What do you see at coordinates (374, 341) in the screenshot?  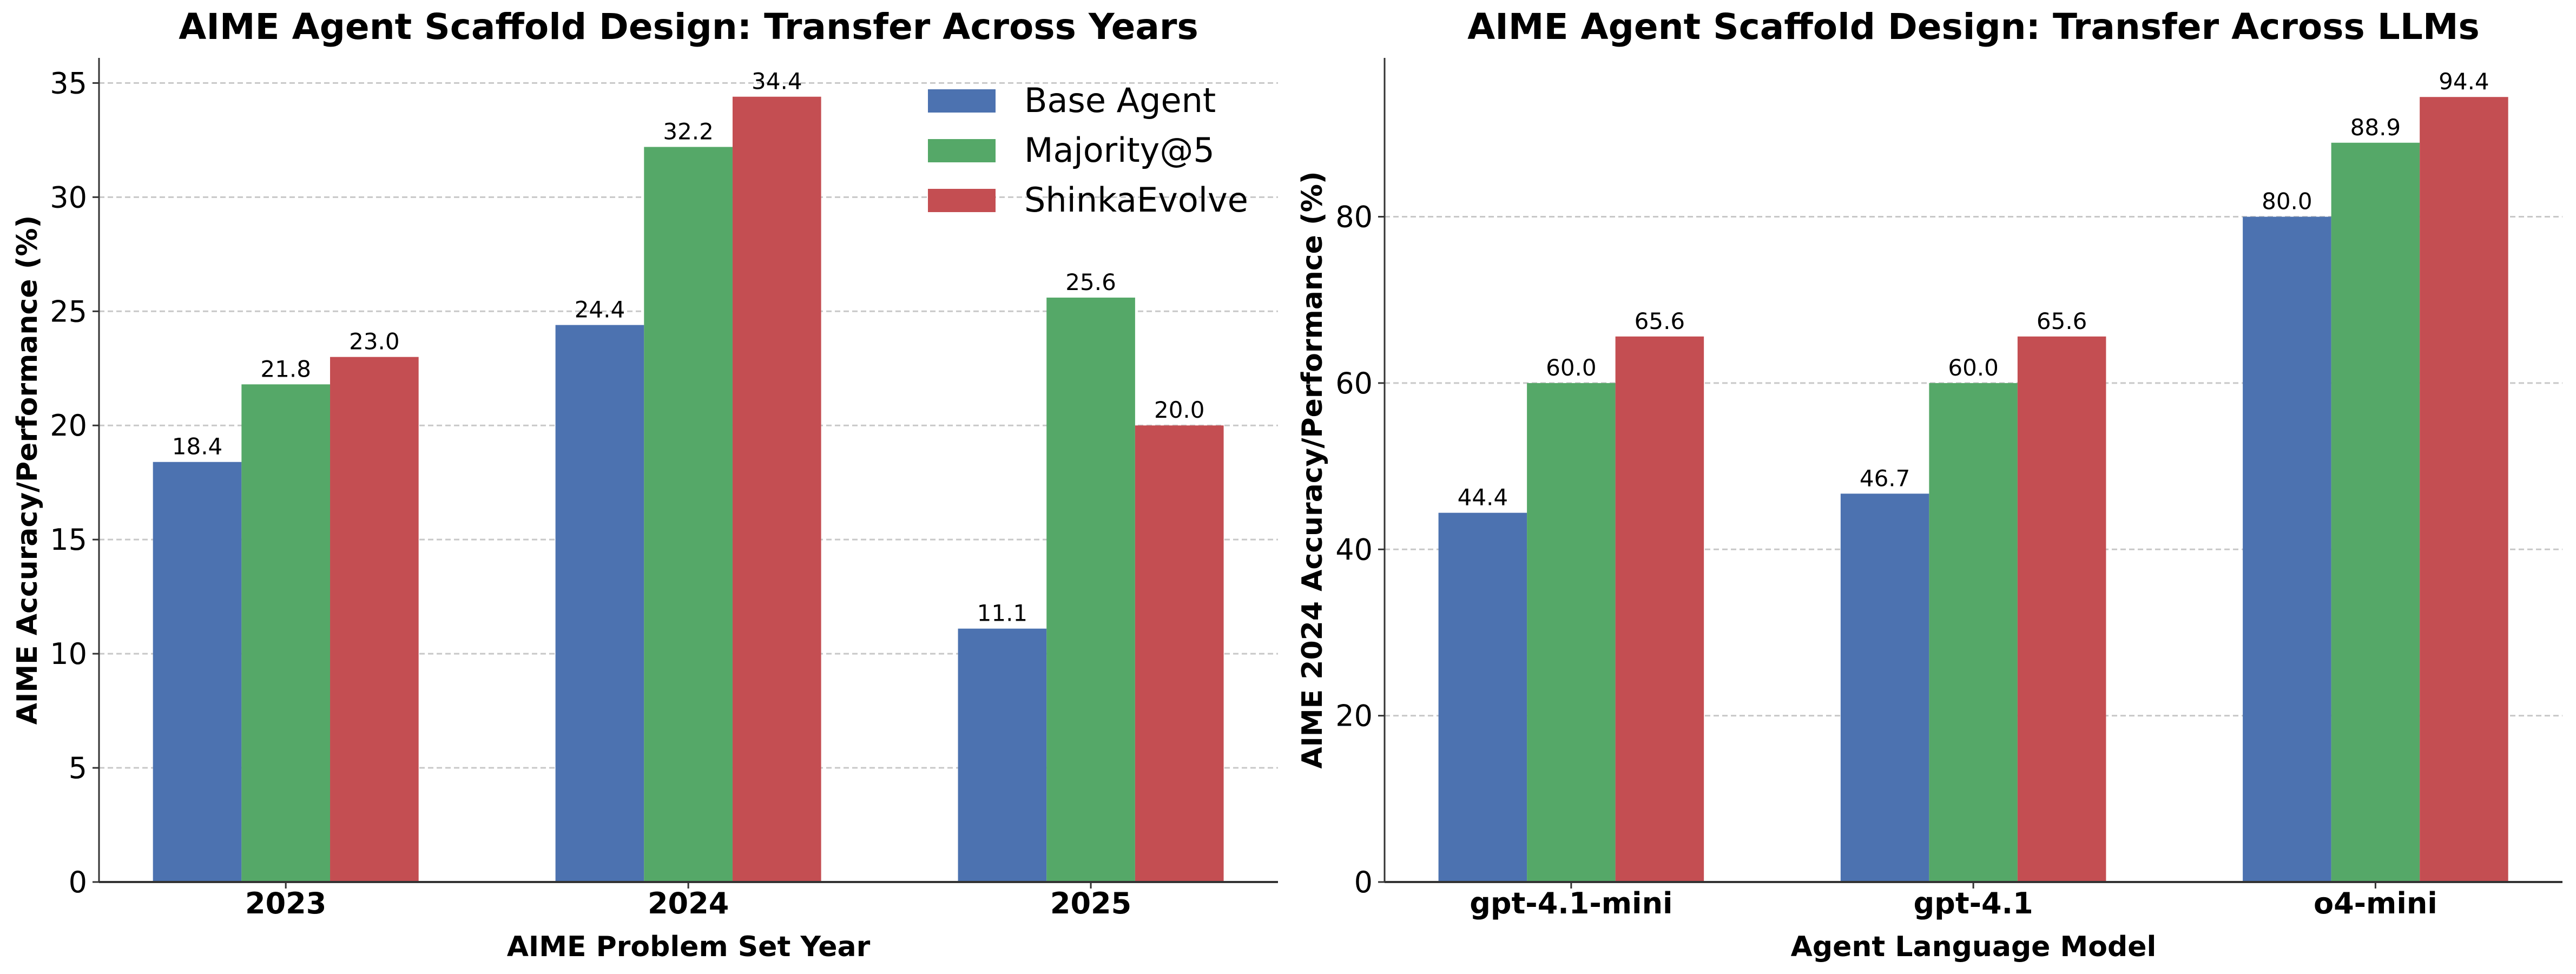 I see `data-label: 23.0` at bounding box center [374, 341].